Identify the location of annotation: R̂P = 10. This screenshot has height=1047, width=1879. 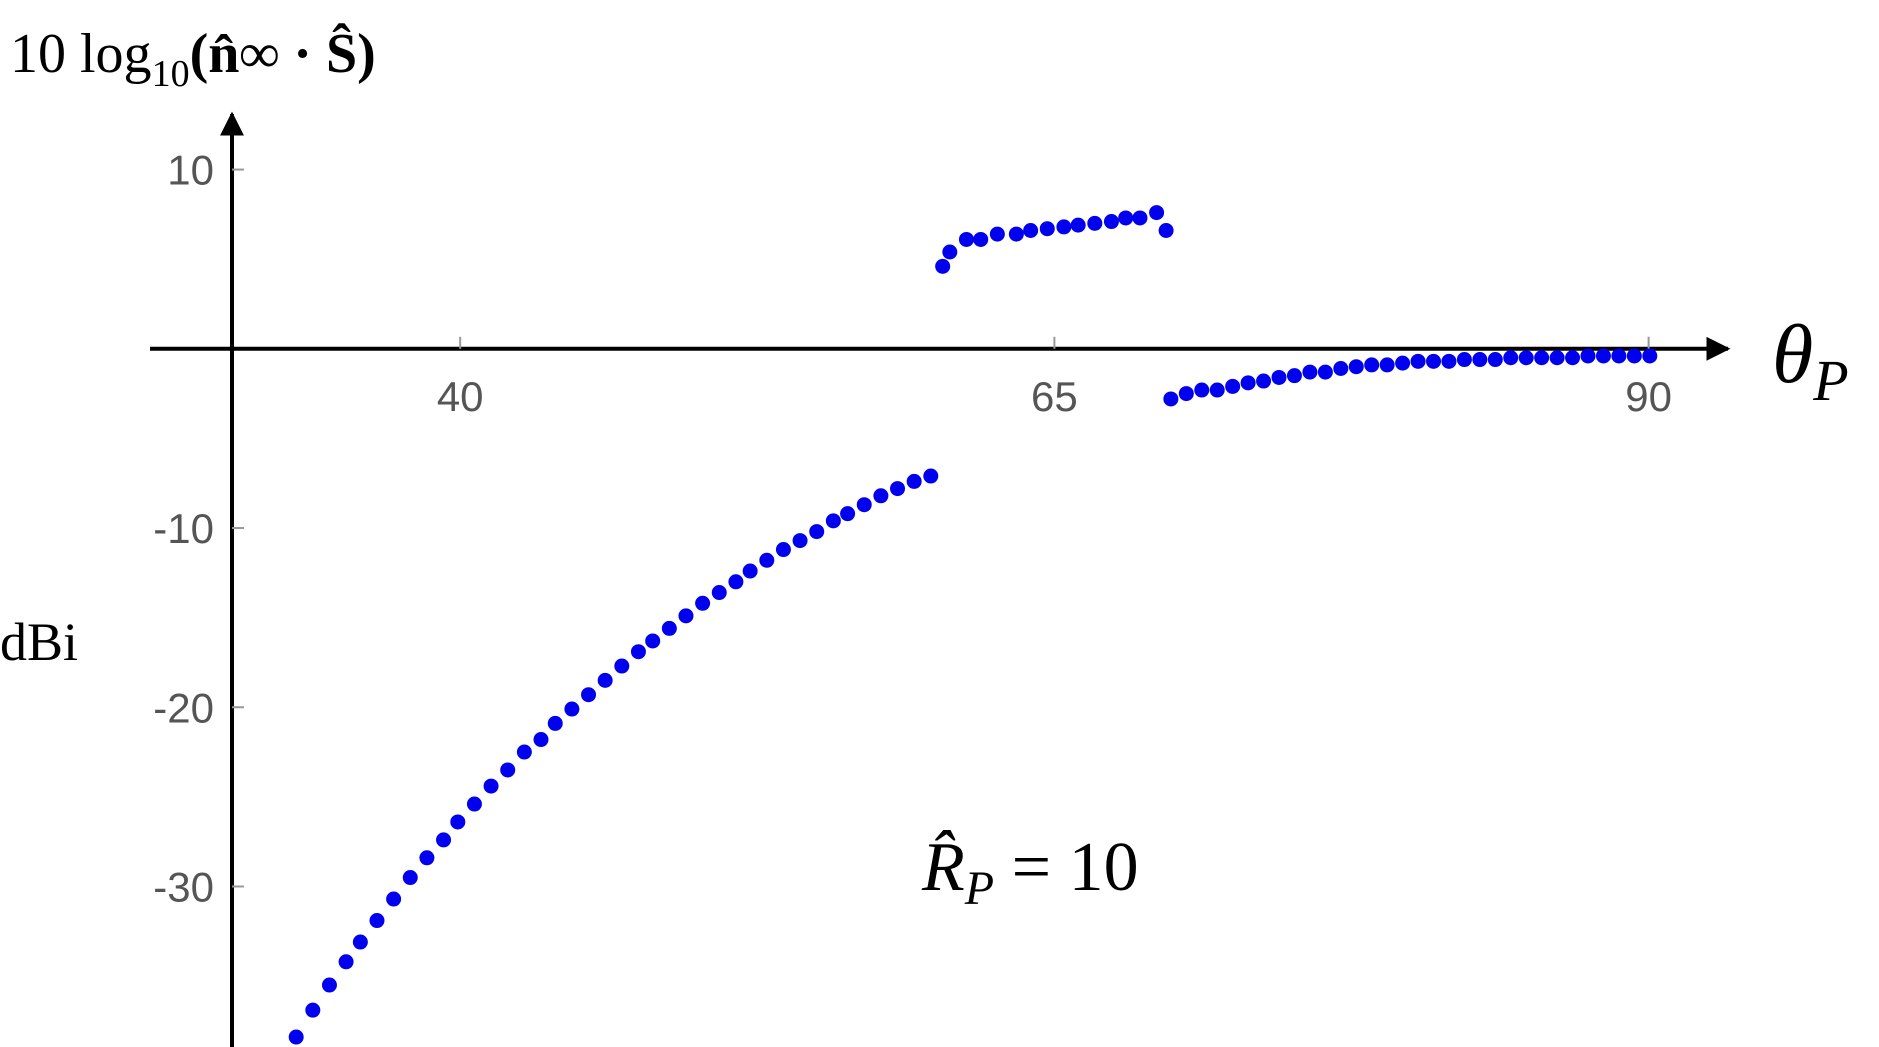
(1030, 872).